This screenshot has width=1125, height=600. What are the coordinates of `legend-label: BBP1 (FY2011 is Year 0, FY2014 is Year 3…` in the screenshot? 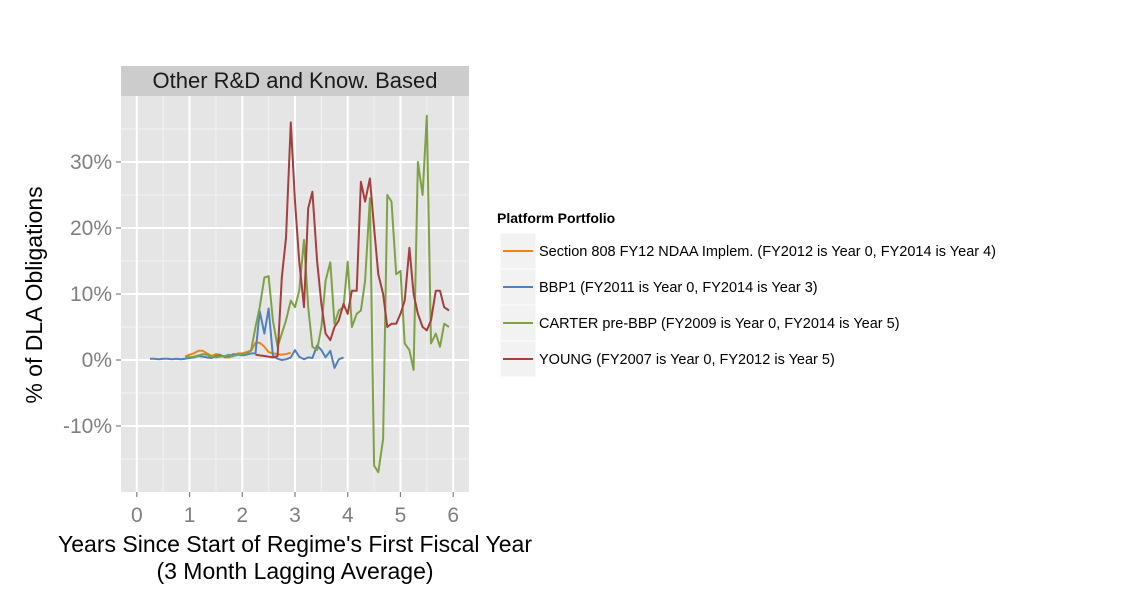 It's located at (678, 288).